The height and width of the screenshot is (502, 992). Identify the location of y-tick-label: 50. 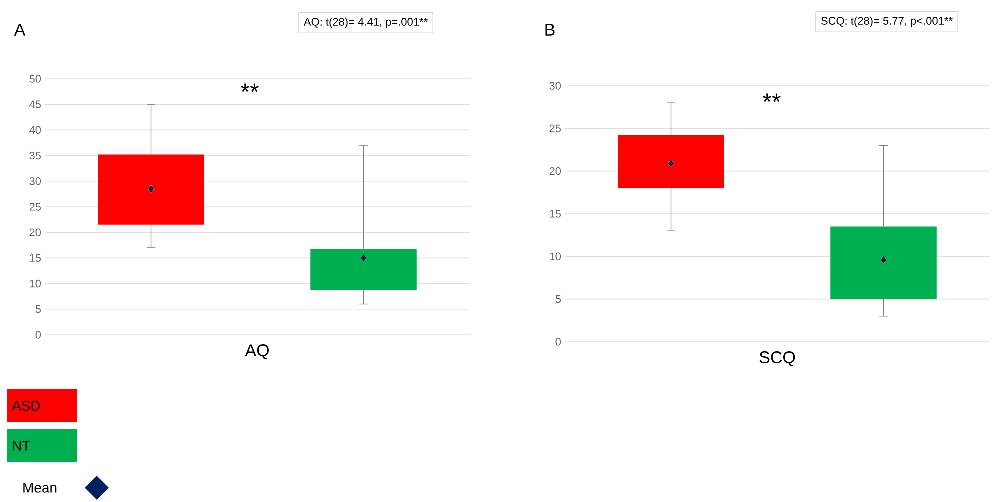
(36, 79).